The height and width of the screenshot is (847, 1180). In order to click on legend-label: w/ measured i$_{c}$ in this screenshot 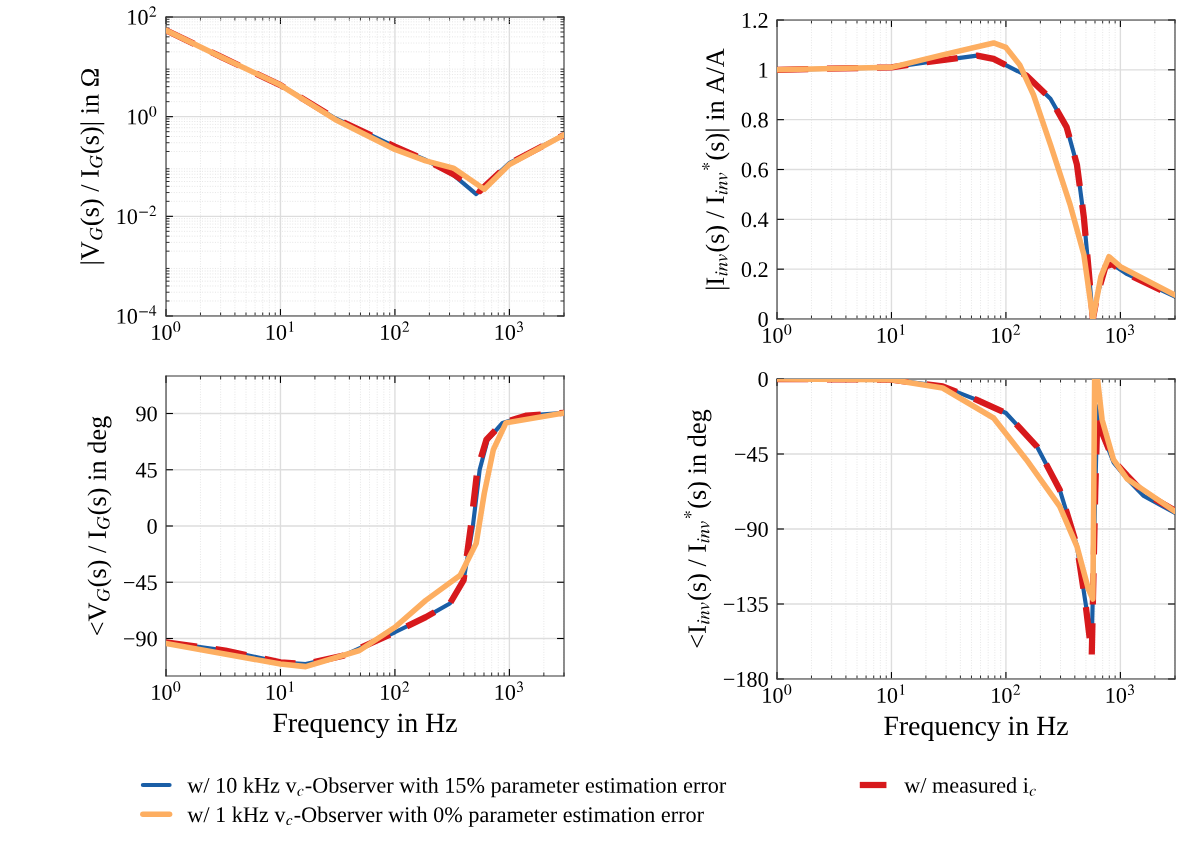, I will do `click(970, 786)`.